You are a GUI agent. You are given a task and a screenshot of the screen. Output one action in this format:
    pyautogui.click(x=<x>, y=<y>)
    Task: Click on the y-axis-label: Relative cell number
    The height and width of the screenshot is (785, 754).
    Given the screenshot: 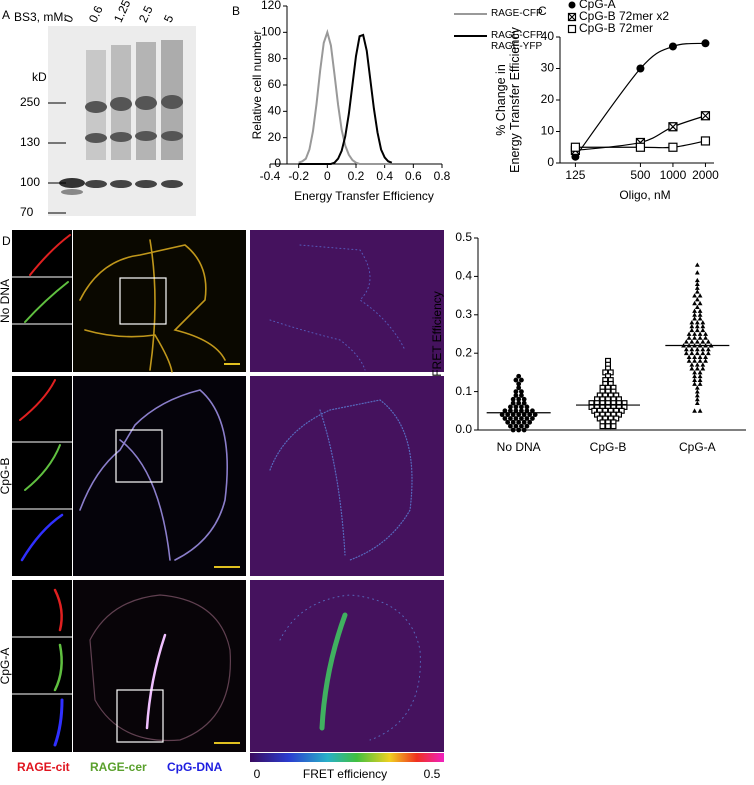 What is the action you would take?
    pyautogui.click(x=257, y=85)
    